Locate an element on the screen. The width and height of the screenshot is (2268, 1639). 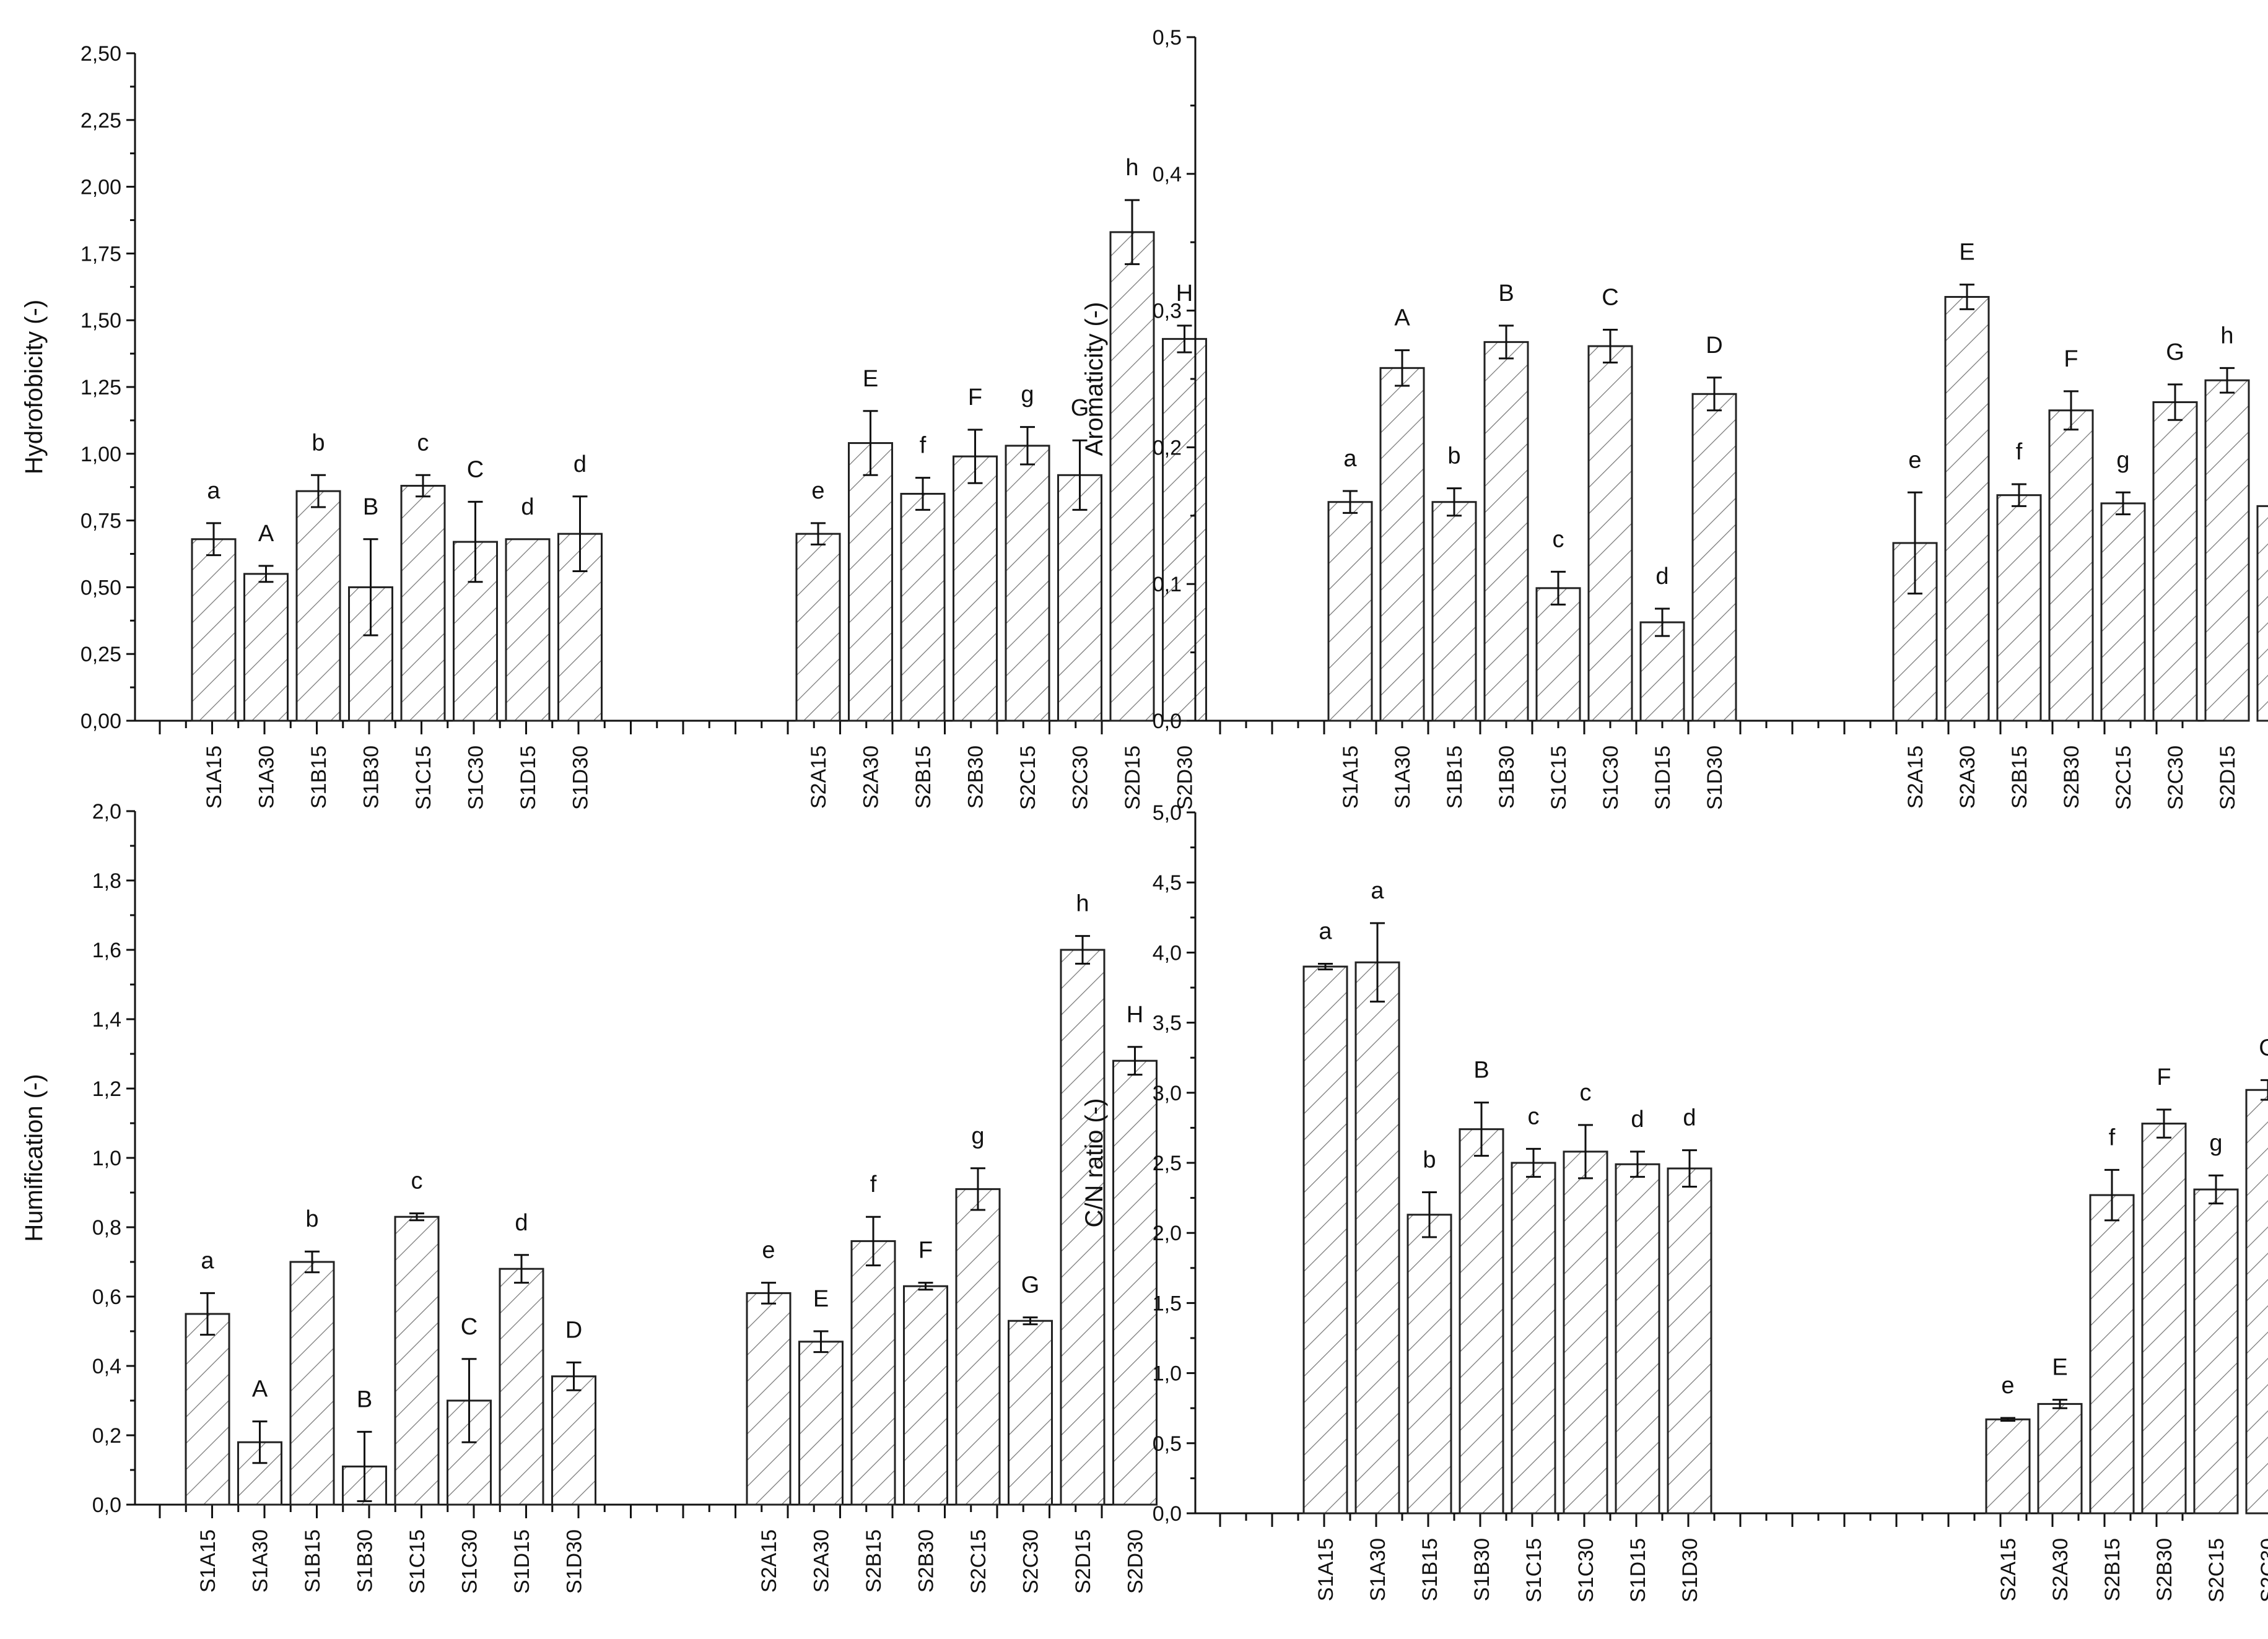
significance-letter: h is located at coordinates (1131, 168).